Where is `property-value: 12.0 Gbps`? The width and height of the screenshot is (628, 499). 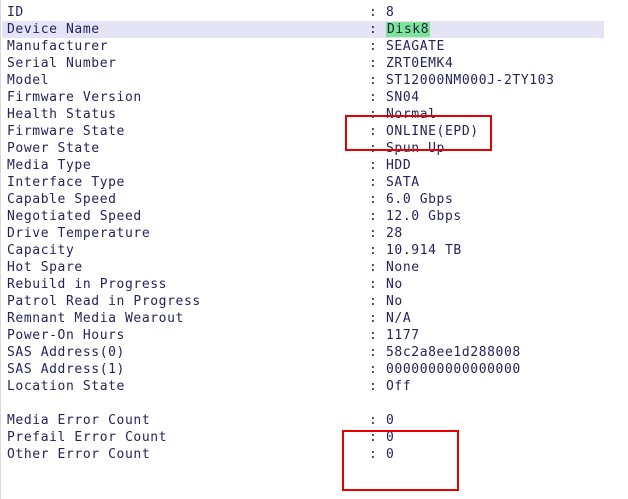
property-value: 12.0 Gbps is located at coordinates (424, 216).